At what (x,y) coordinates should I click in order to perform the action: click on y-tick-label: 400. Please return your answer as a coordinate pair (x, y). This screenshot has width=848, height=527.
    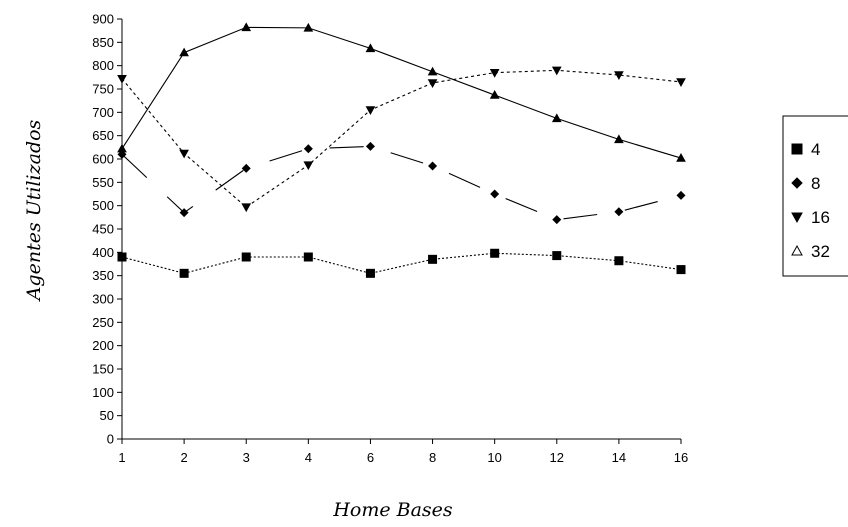
    Looking at the image, I should click on (103, 252).